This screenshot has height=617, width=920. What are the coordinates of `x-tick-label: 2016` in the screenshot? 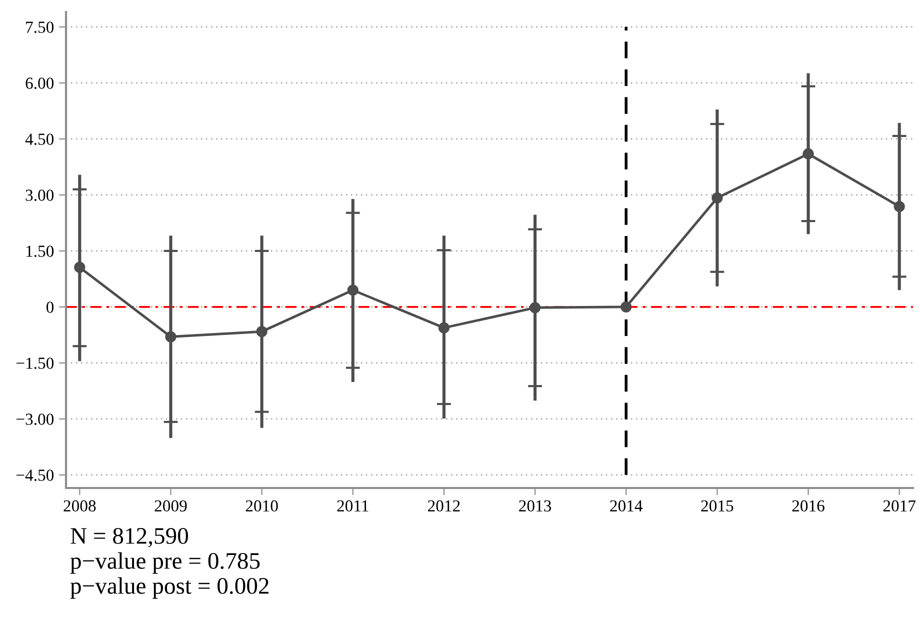 It's located at (808, 506).